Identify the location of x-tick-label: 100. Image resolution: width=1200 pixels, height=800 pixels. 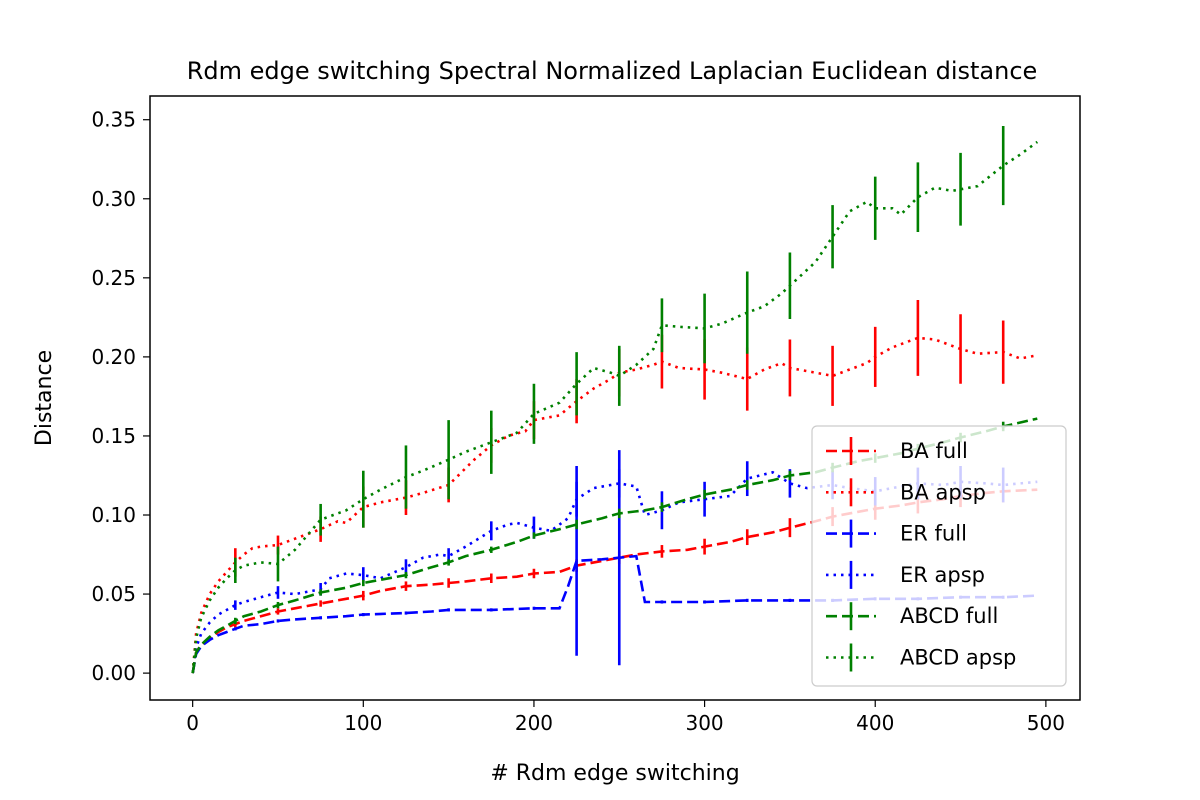
(363, 723).